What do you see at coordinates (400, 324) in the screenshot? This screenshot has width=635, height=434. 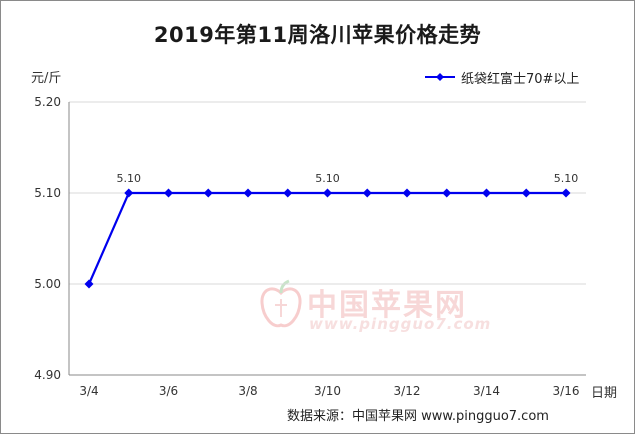 I see `watermark-en-text: www.pingguo7.com` at bounding box center [400, 324].